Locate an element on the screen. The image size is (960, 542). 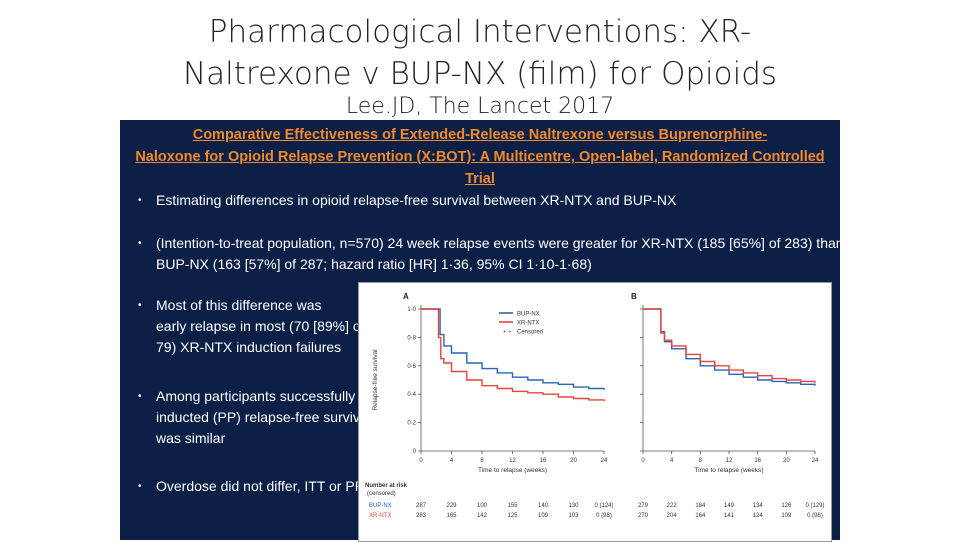
risk-cell: 165 is located at coordinates (451, 516).